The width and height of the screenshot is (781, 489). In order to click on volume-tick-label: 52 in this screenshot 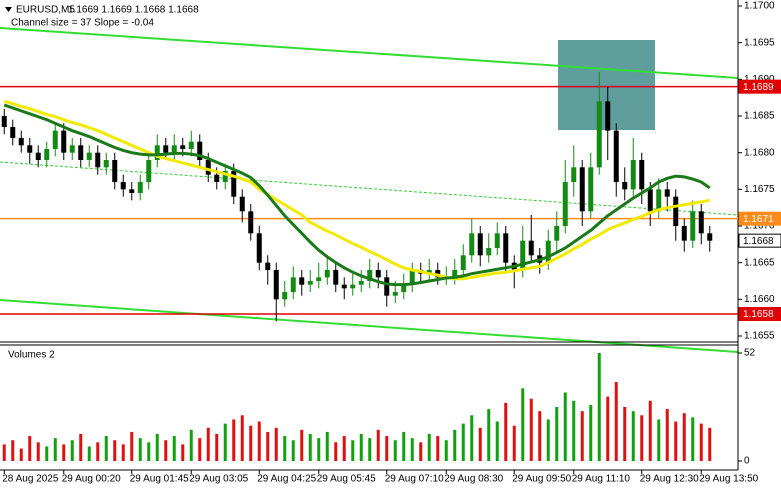, I will do `click(750, 353)`.